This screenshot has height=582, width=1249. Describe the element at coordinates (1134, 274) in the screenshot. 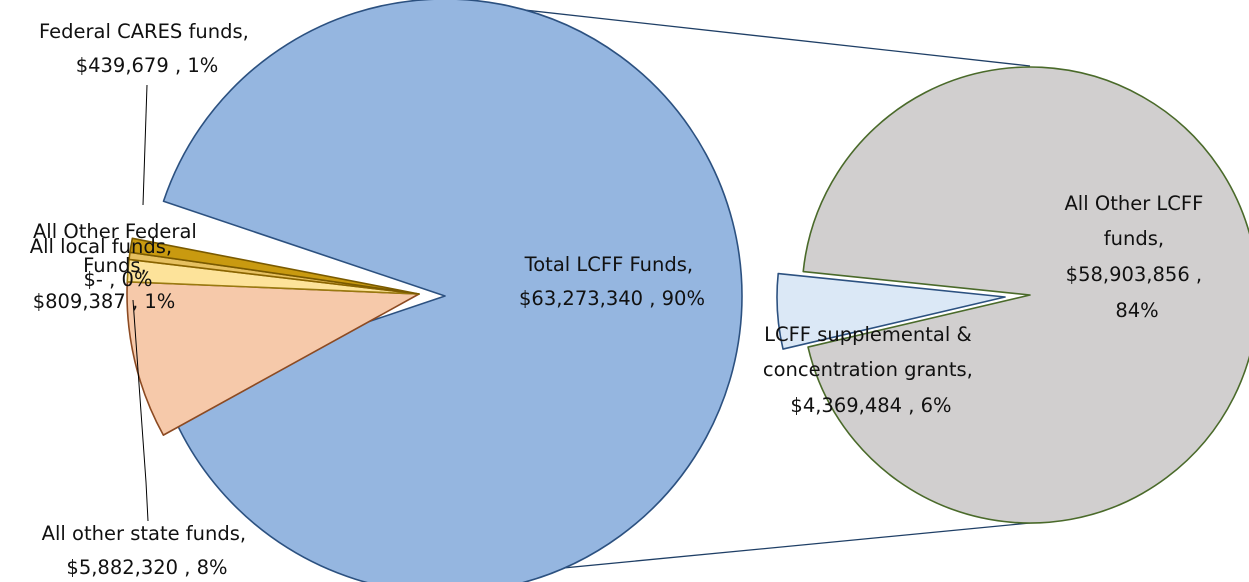

I see `label-all-other-lcff-line3: $58,903,856 ,` at that location.